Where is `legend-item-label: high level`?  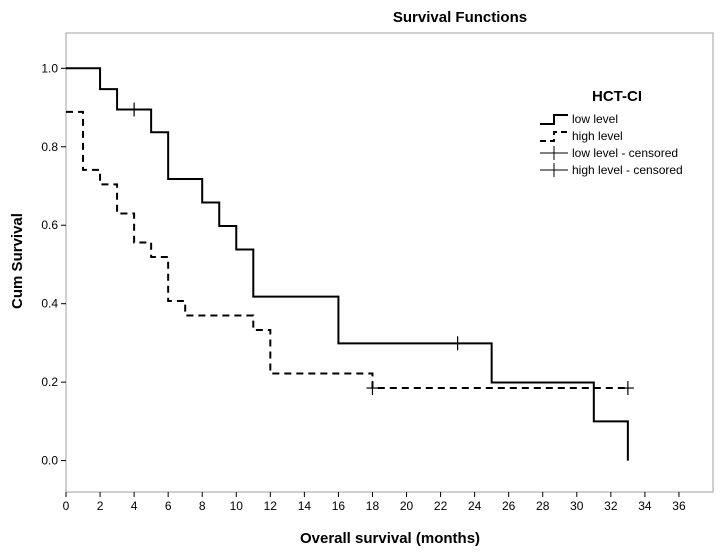
legend-item-label: high level is located at coordinates (597, 136).